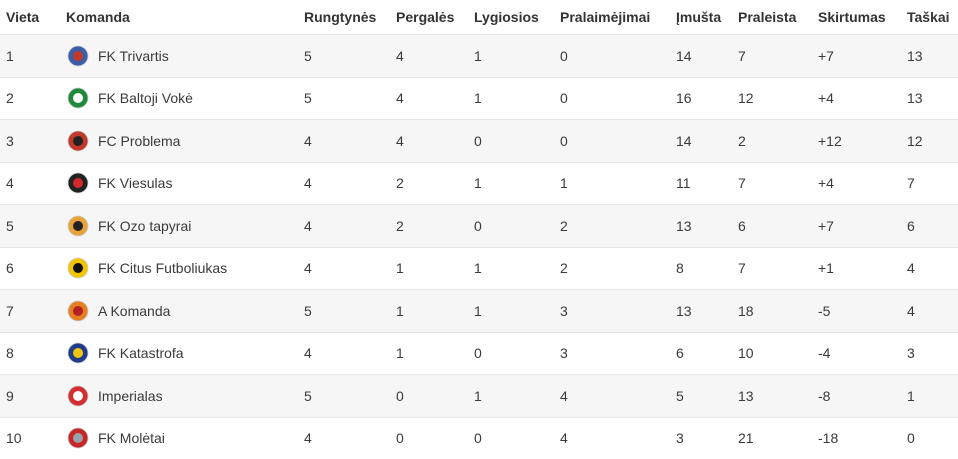 This screenshot has height=459, width=958. What do you see at coordinates (130, 396) in the screenshot?
I see `team-name: Imperialas` at bounding box center [130, 396].